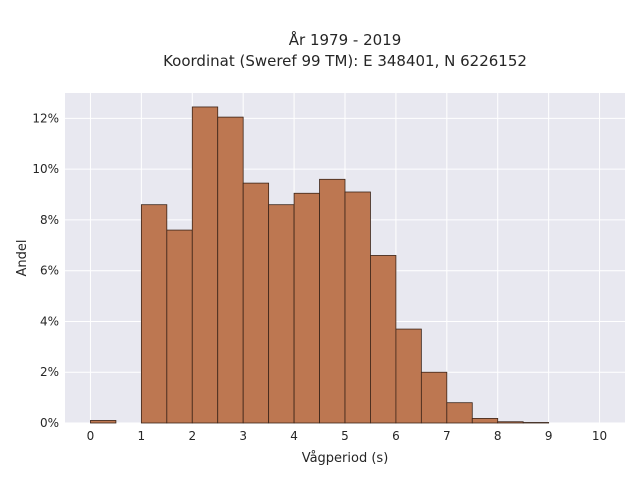 The height and width of the screenshot is (480, 640). I want to click on x-tick-label: 7, so click(447, 436).